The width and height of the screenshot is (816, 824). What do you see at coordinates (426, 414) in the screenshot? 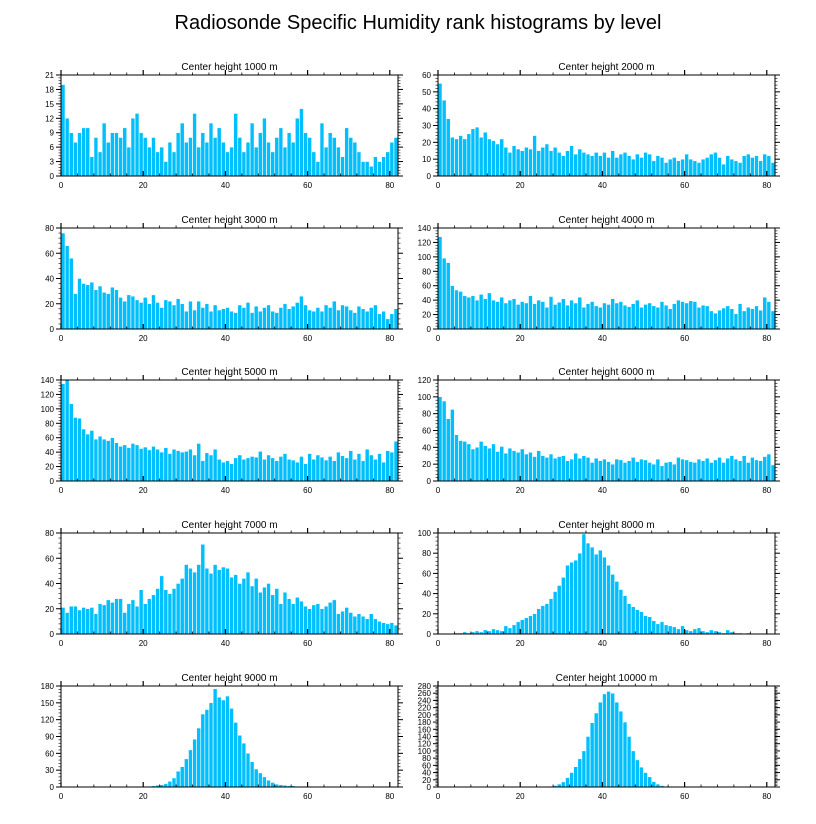
I see `y-tick-label: 80` at bounding box center [426, 414].